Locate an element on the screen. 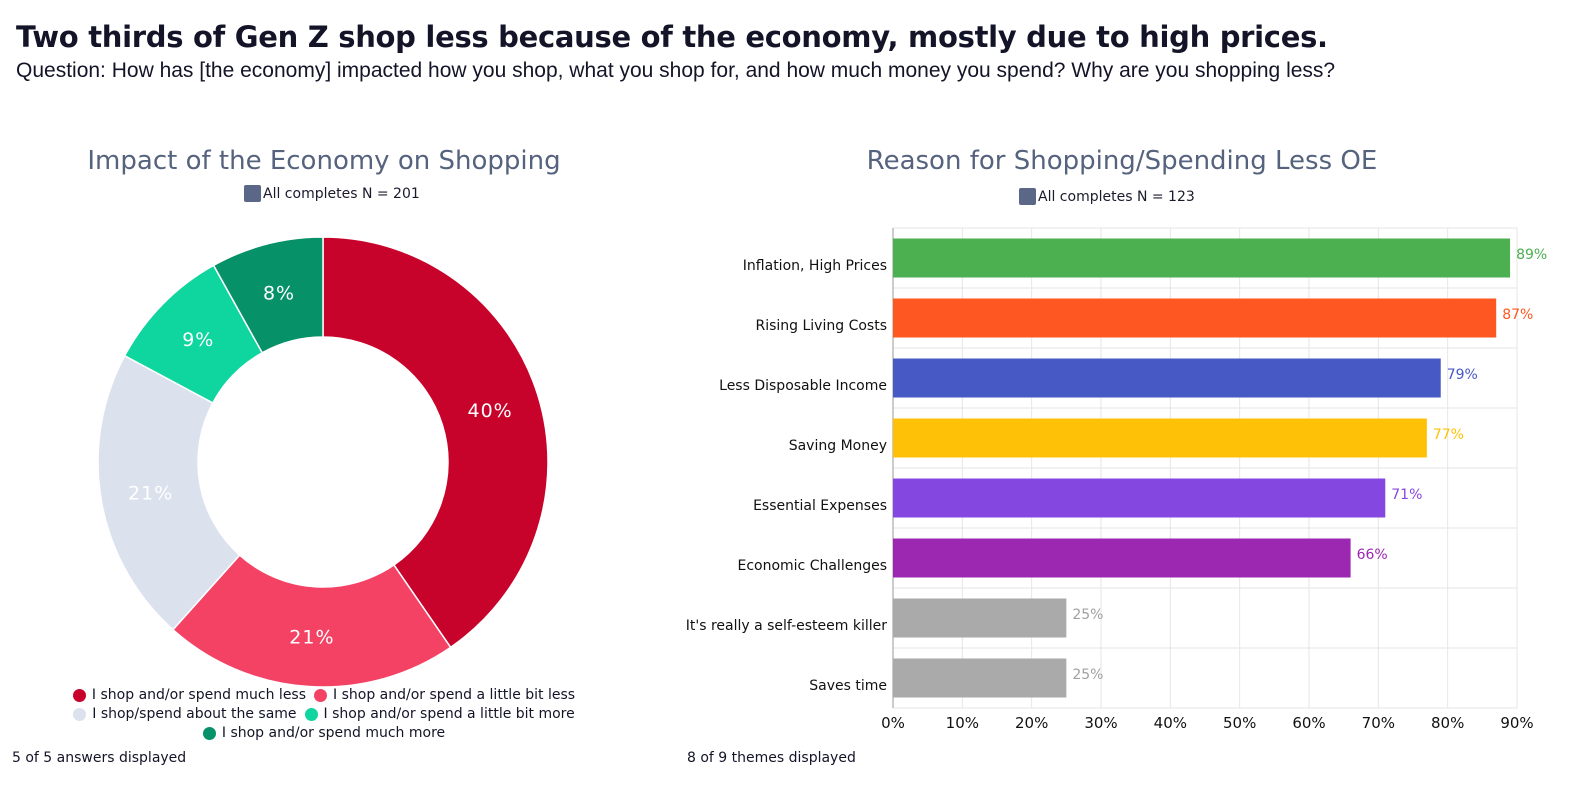 The height and width of the screenshot is (794, 1588). x-tick-label: 30% is located at coordinates (1100, 723).